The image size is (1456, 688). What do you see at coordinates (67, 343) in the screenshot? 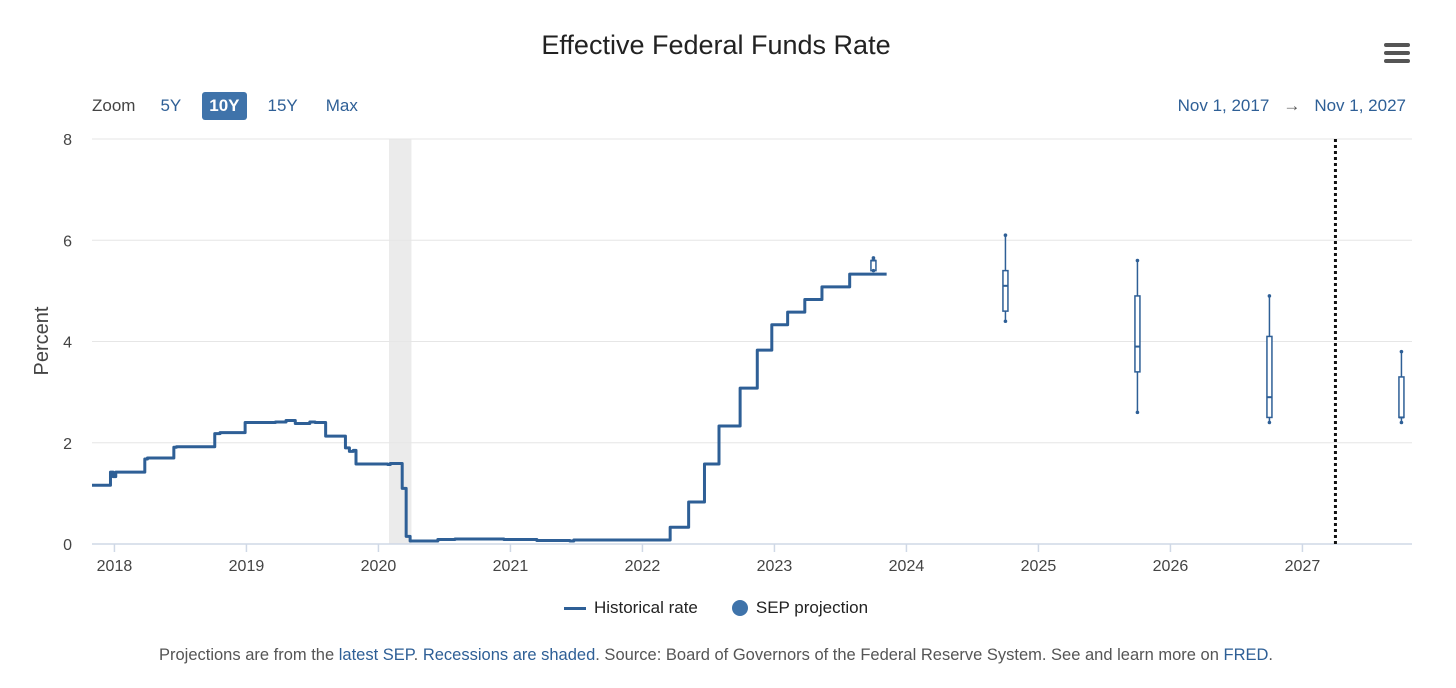
I see `y-tick-label: 4` at bounding box center [67, 343].